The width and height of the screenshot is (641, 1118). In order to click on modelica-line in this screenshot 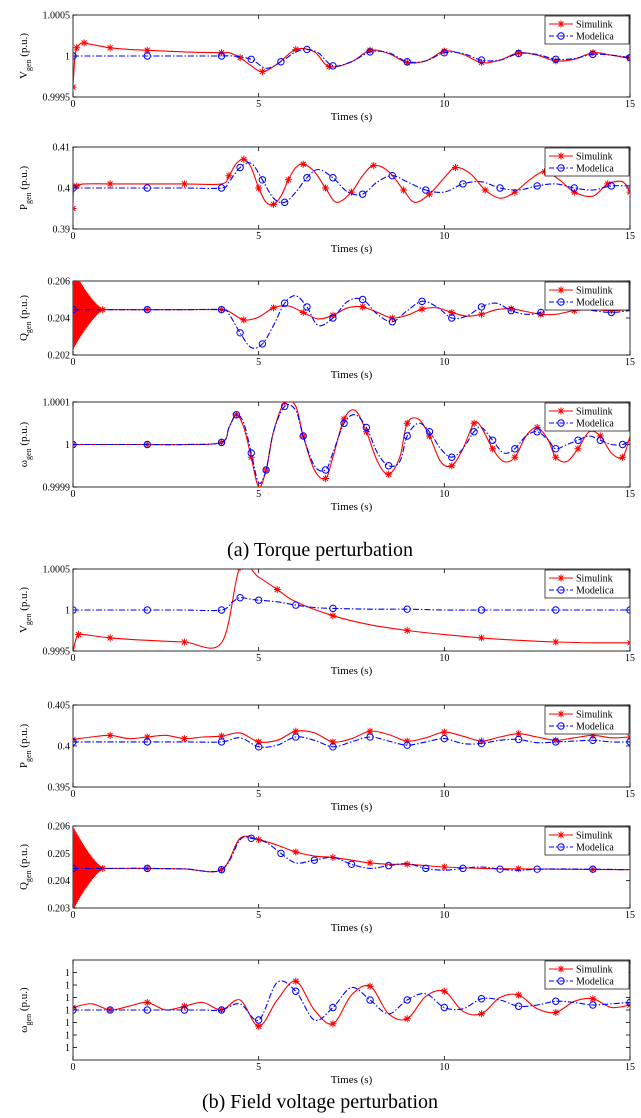, I will do `click(351, 322)`.